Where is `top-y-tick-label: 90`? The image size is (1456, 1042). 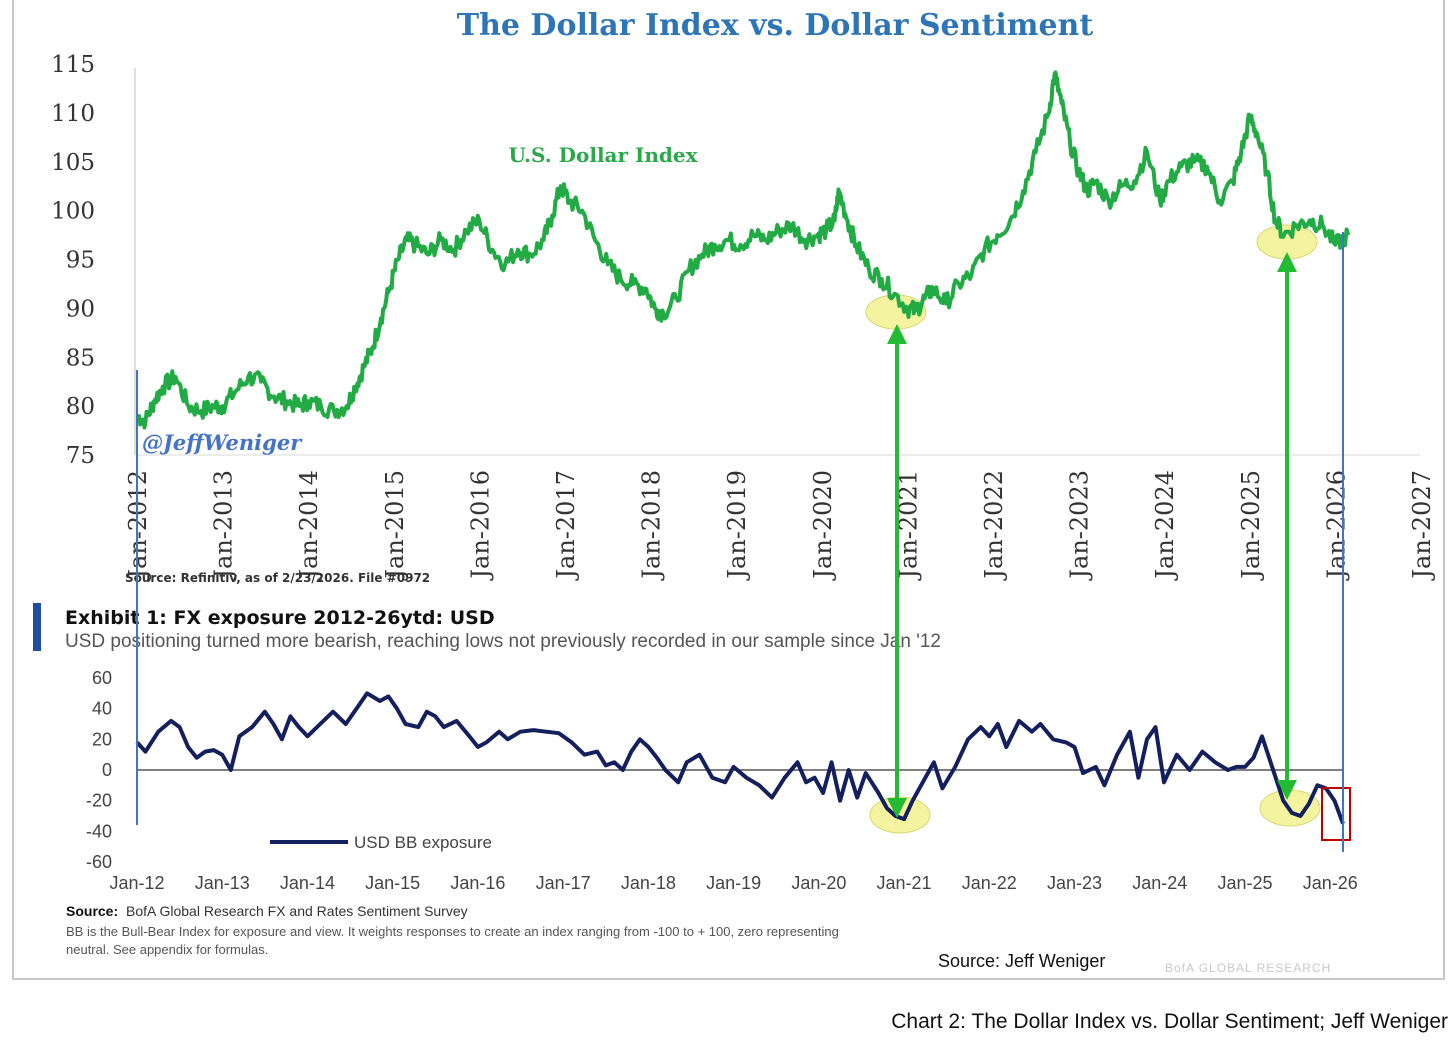
top-y-tick-label: 90 is located at coordinates (80, 309).